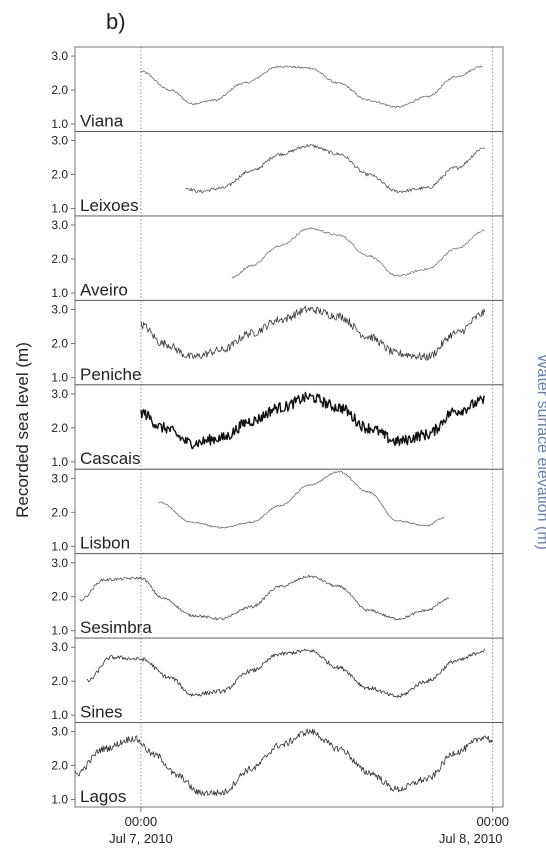 This screenshot has height=852, width=546. I want to click on series-line-viana, so click(311, 87).